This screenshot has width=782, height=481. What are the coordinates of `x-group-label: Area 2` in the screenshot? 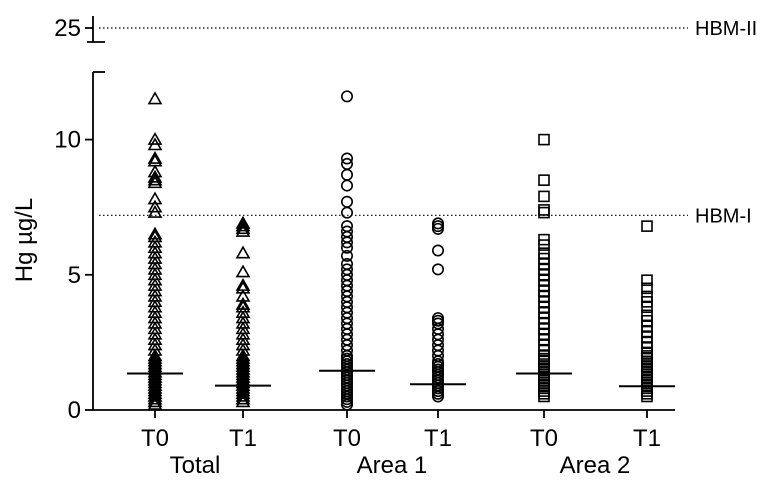 It's located at (595, 465).